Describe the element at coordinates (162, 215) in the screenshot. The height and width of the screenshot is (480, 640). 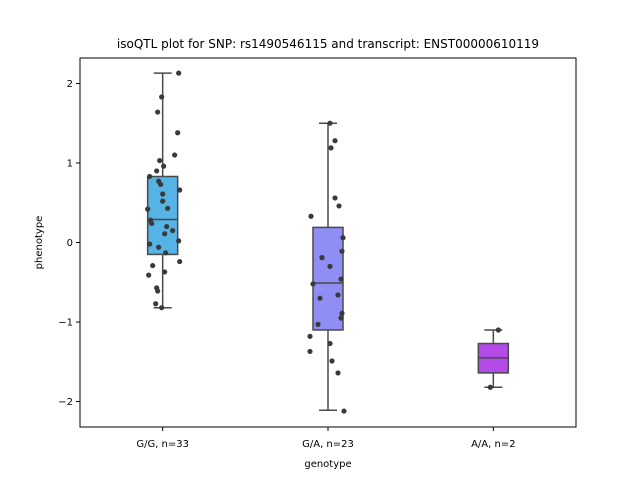
I see `box-iqr` at that location.